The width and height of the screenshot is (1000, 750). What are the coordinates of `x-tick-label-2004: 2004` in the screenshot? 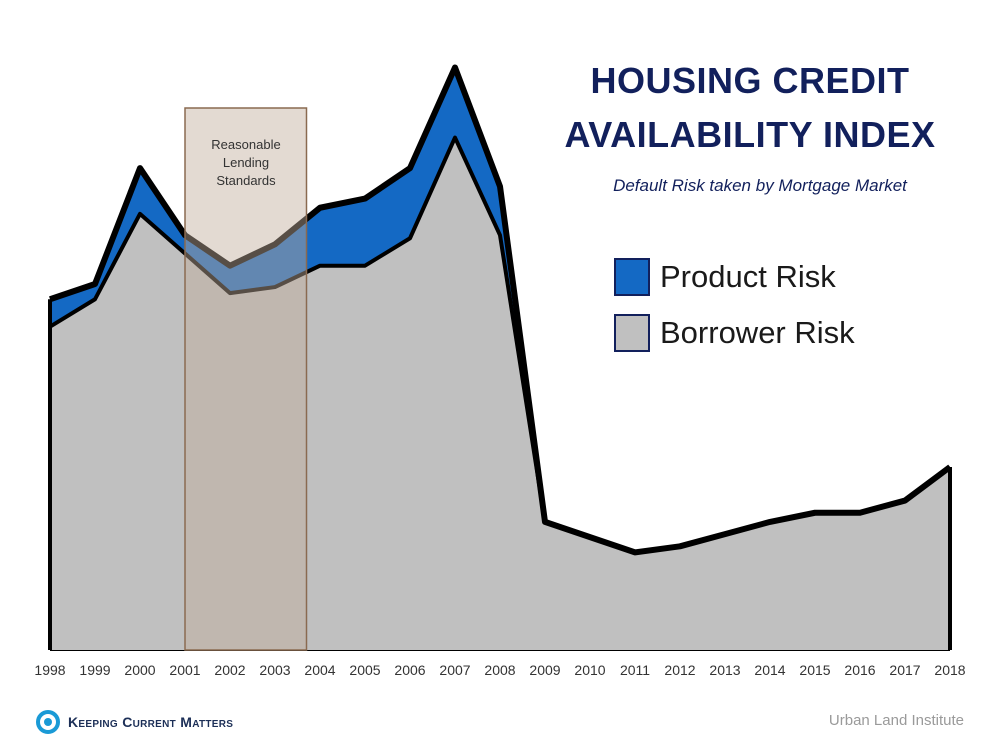 It's located at (319, 670).